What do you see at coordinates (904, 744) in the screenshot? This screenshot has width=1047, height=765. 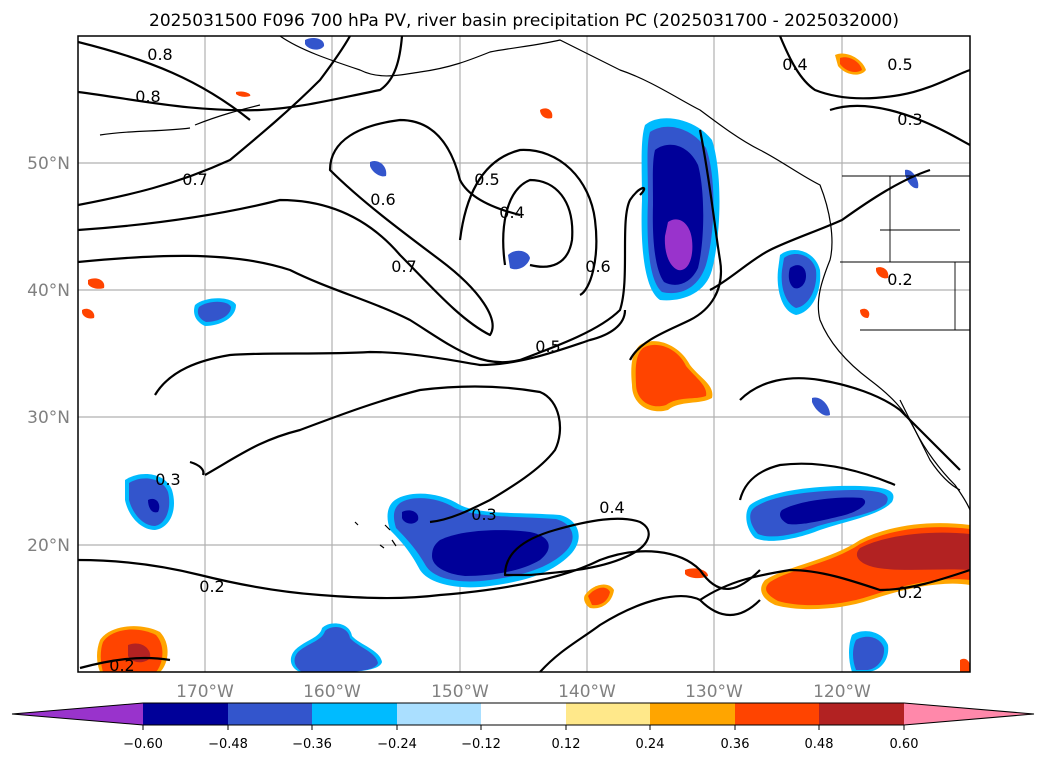 I see `colorbar-tick-label: 0.60` at bounding box center [904, 744].